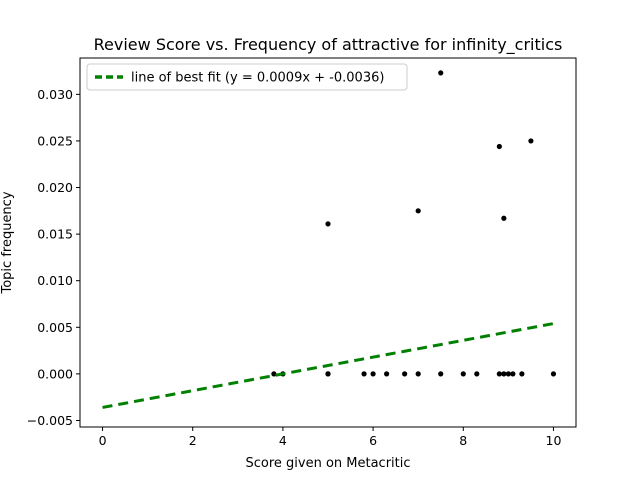  I want to click on y-tick-label: 0.010, so click(55, 280).